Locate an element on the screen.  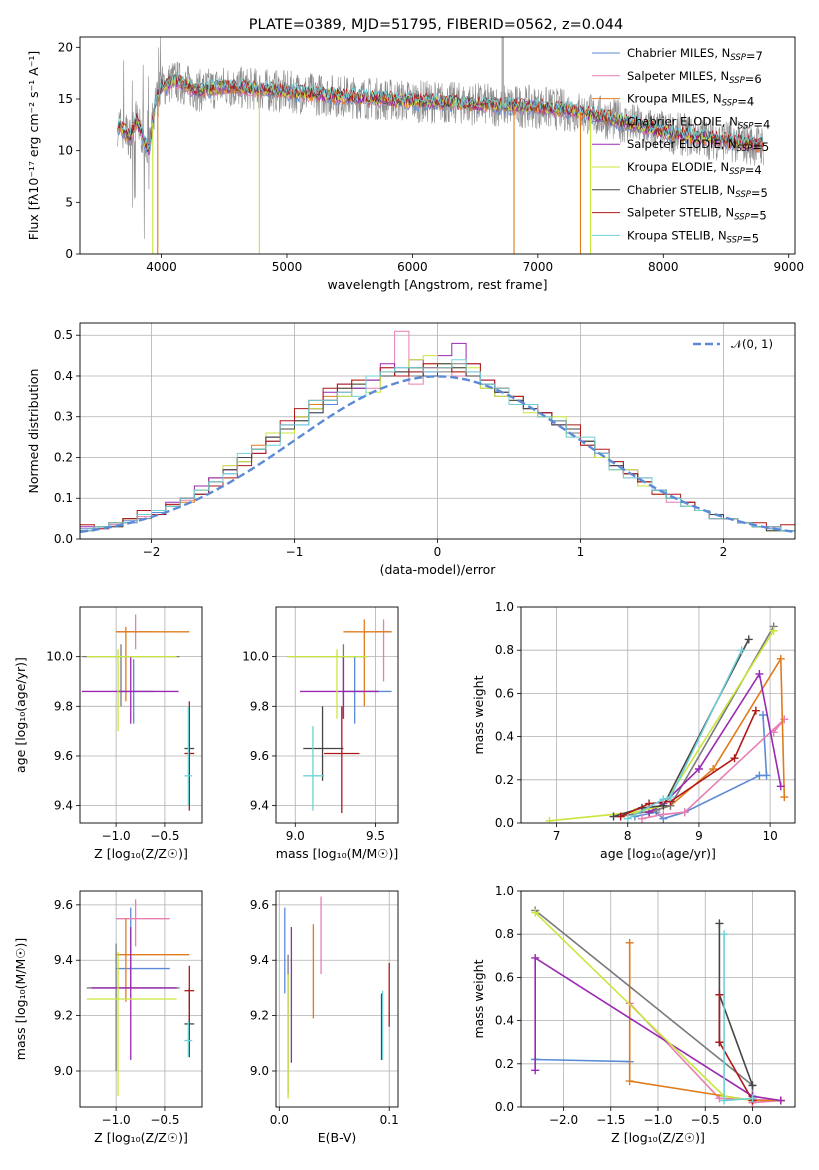
age-vs-mass-frame is located at coordinates (337, 715).